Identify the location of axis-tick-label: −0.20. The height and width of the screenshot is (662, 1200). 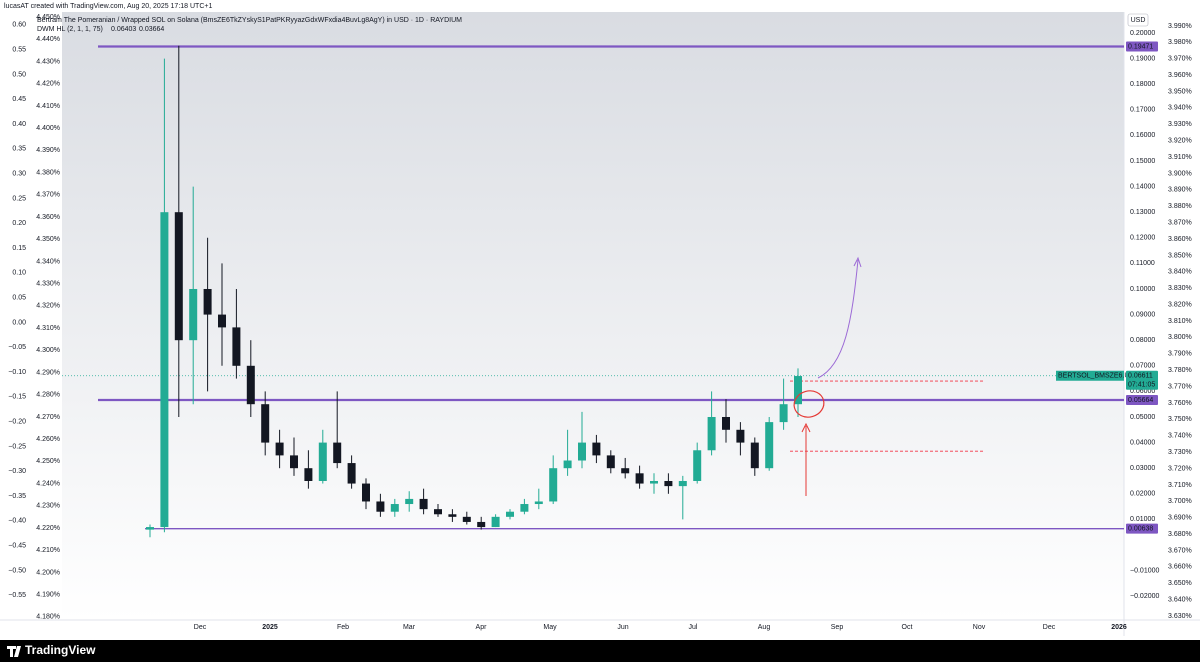
(17, 421).